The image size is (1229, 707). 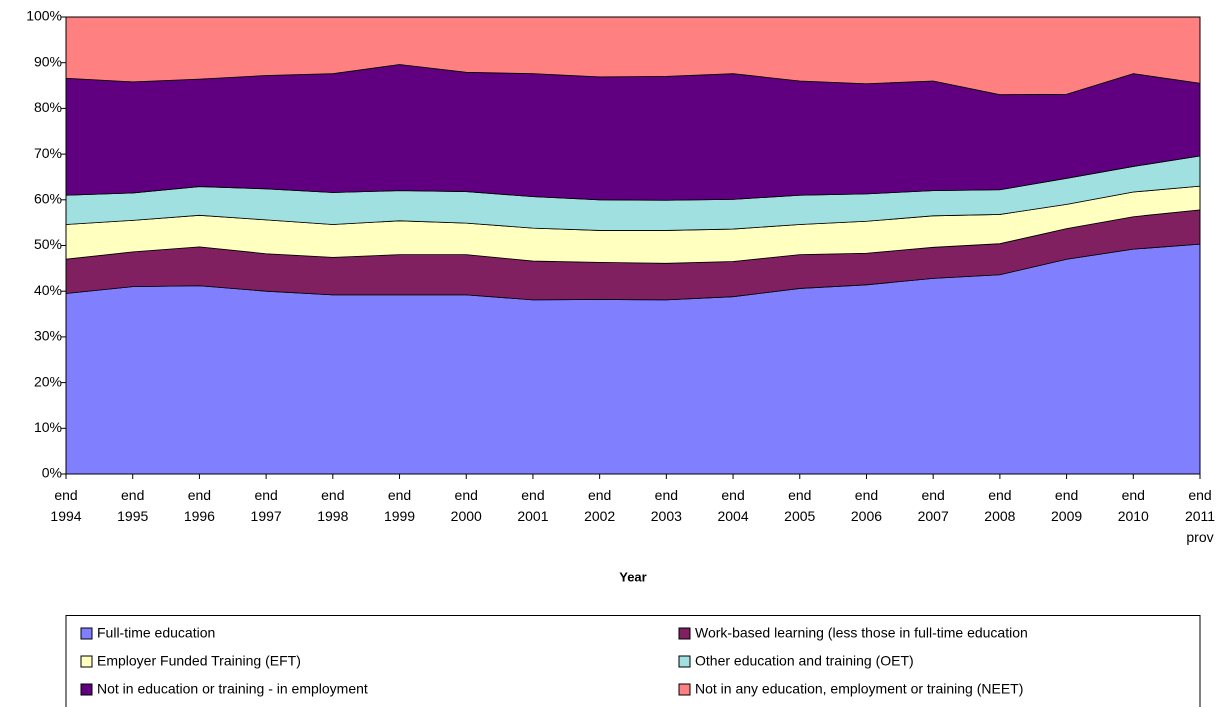 What do you see at coordinates (156, 633) in the screenshot?
I see `legend-label: Full-time education` at bounding box center [156, 633].